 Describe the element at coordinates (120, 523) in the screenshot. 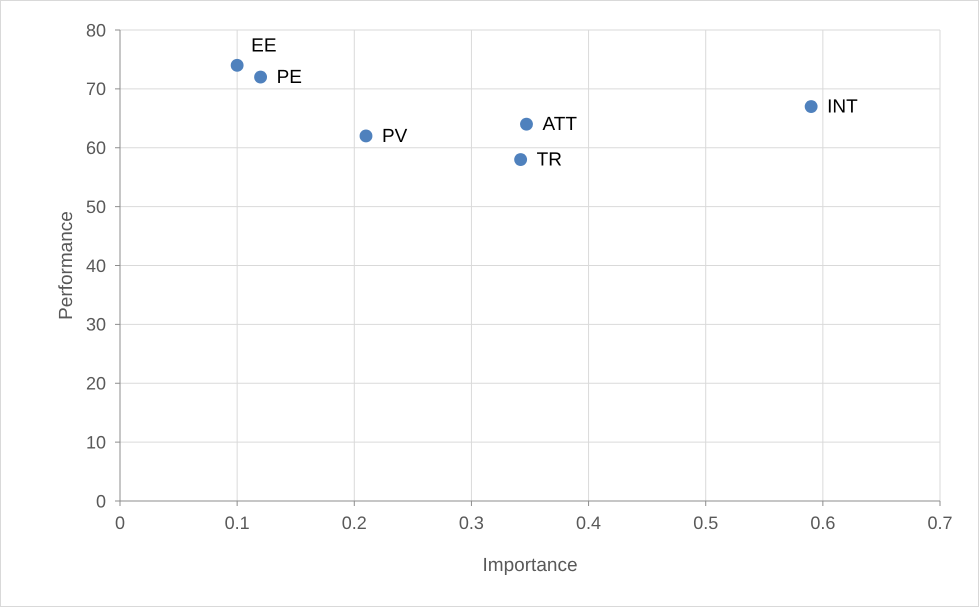

I see `x-tick-label: 0` at that location.